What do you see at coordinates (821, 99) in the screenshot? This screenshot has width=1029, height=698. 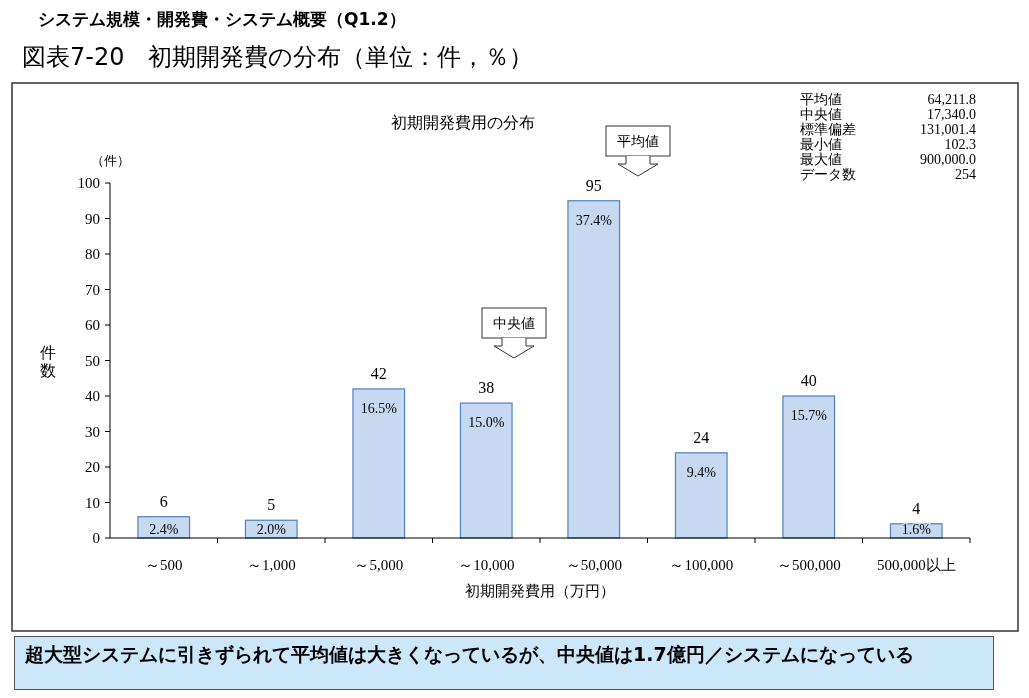 I see `text: 平均値` at bounding box center [821, 99].